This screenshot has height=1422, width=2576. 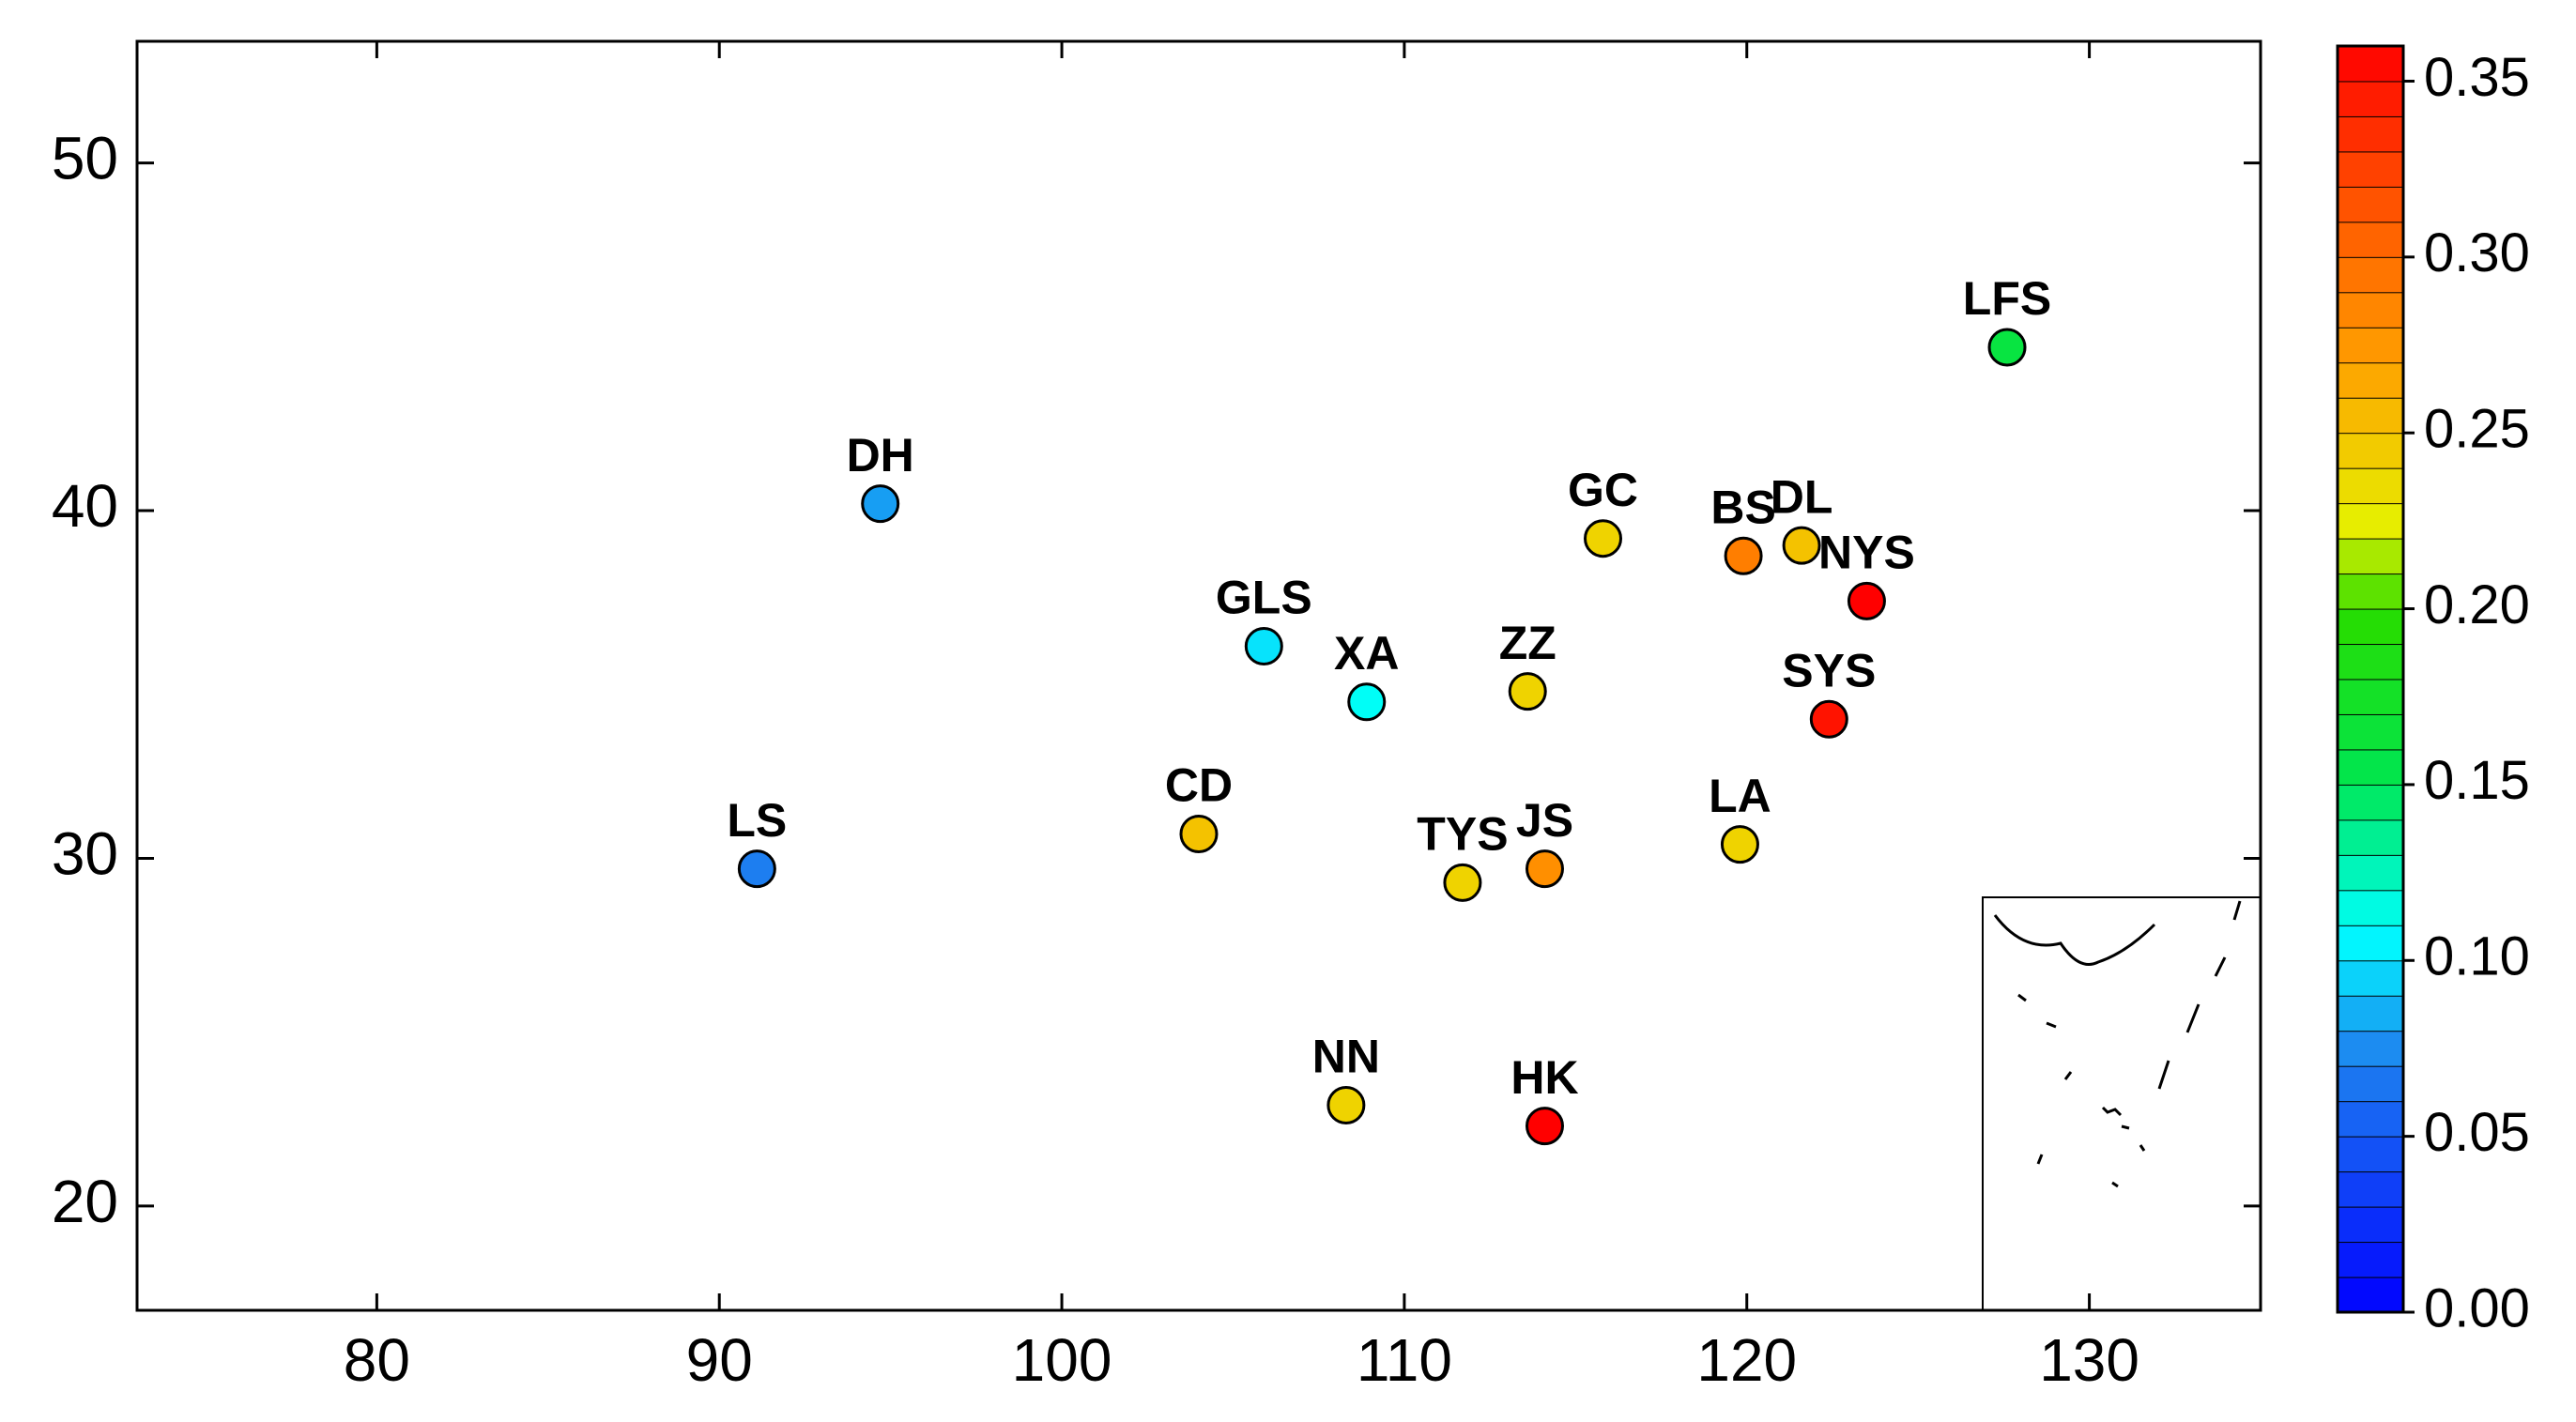 What do you see at coordinates (377, 1360) in the screenshot?
I see `x-tick-label: 80` at bounding box center [377, 1360].